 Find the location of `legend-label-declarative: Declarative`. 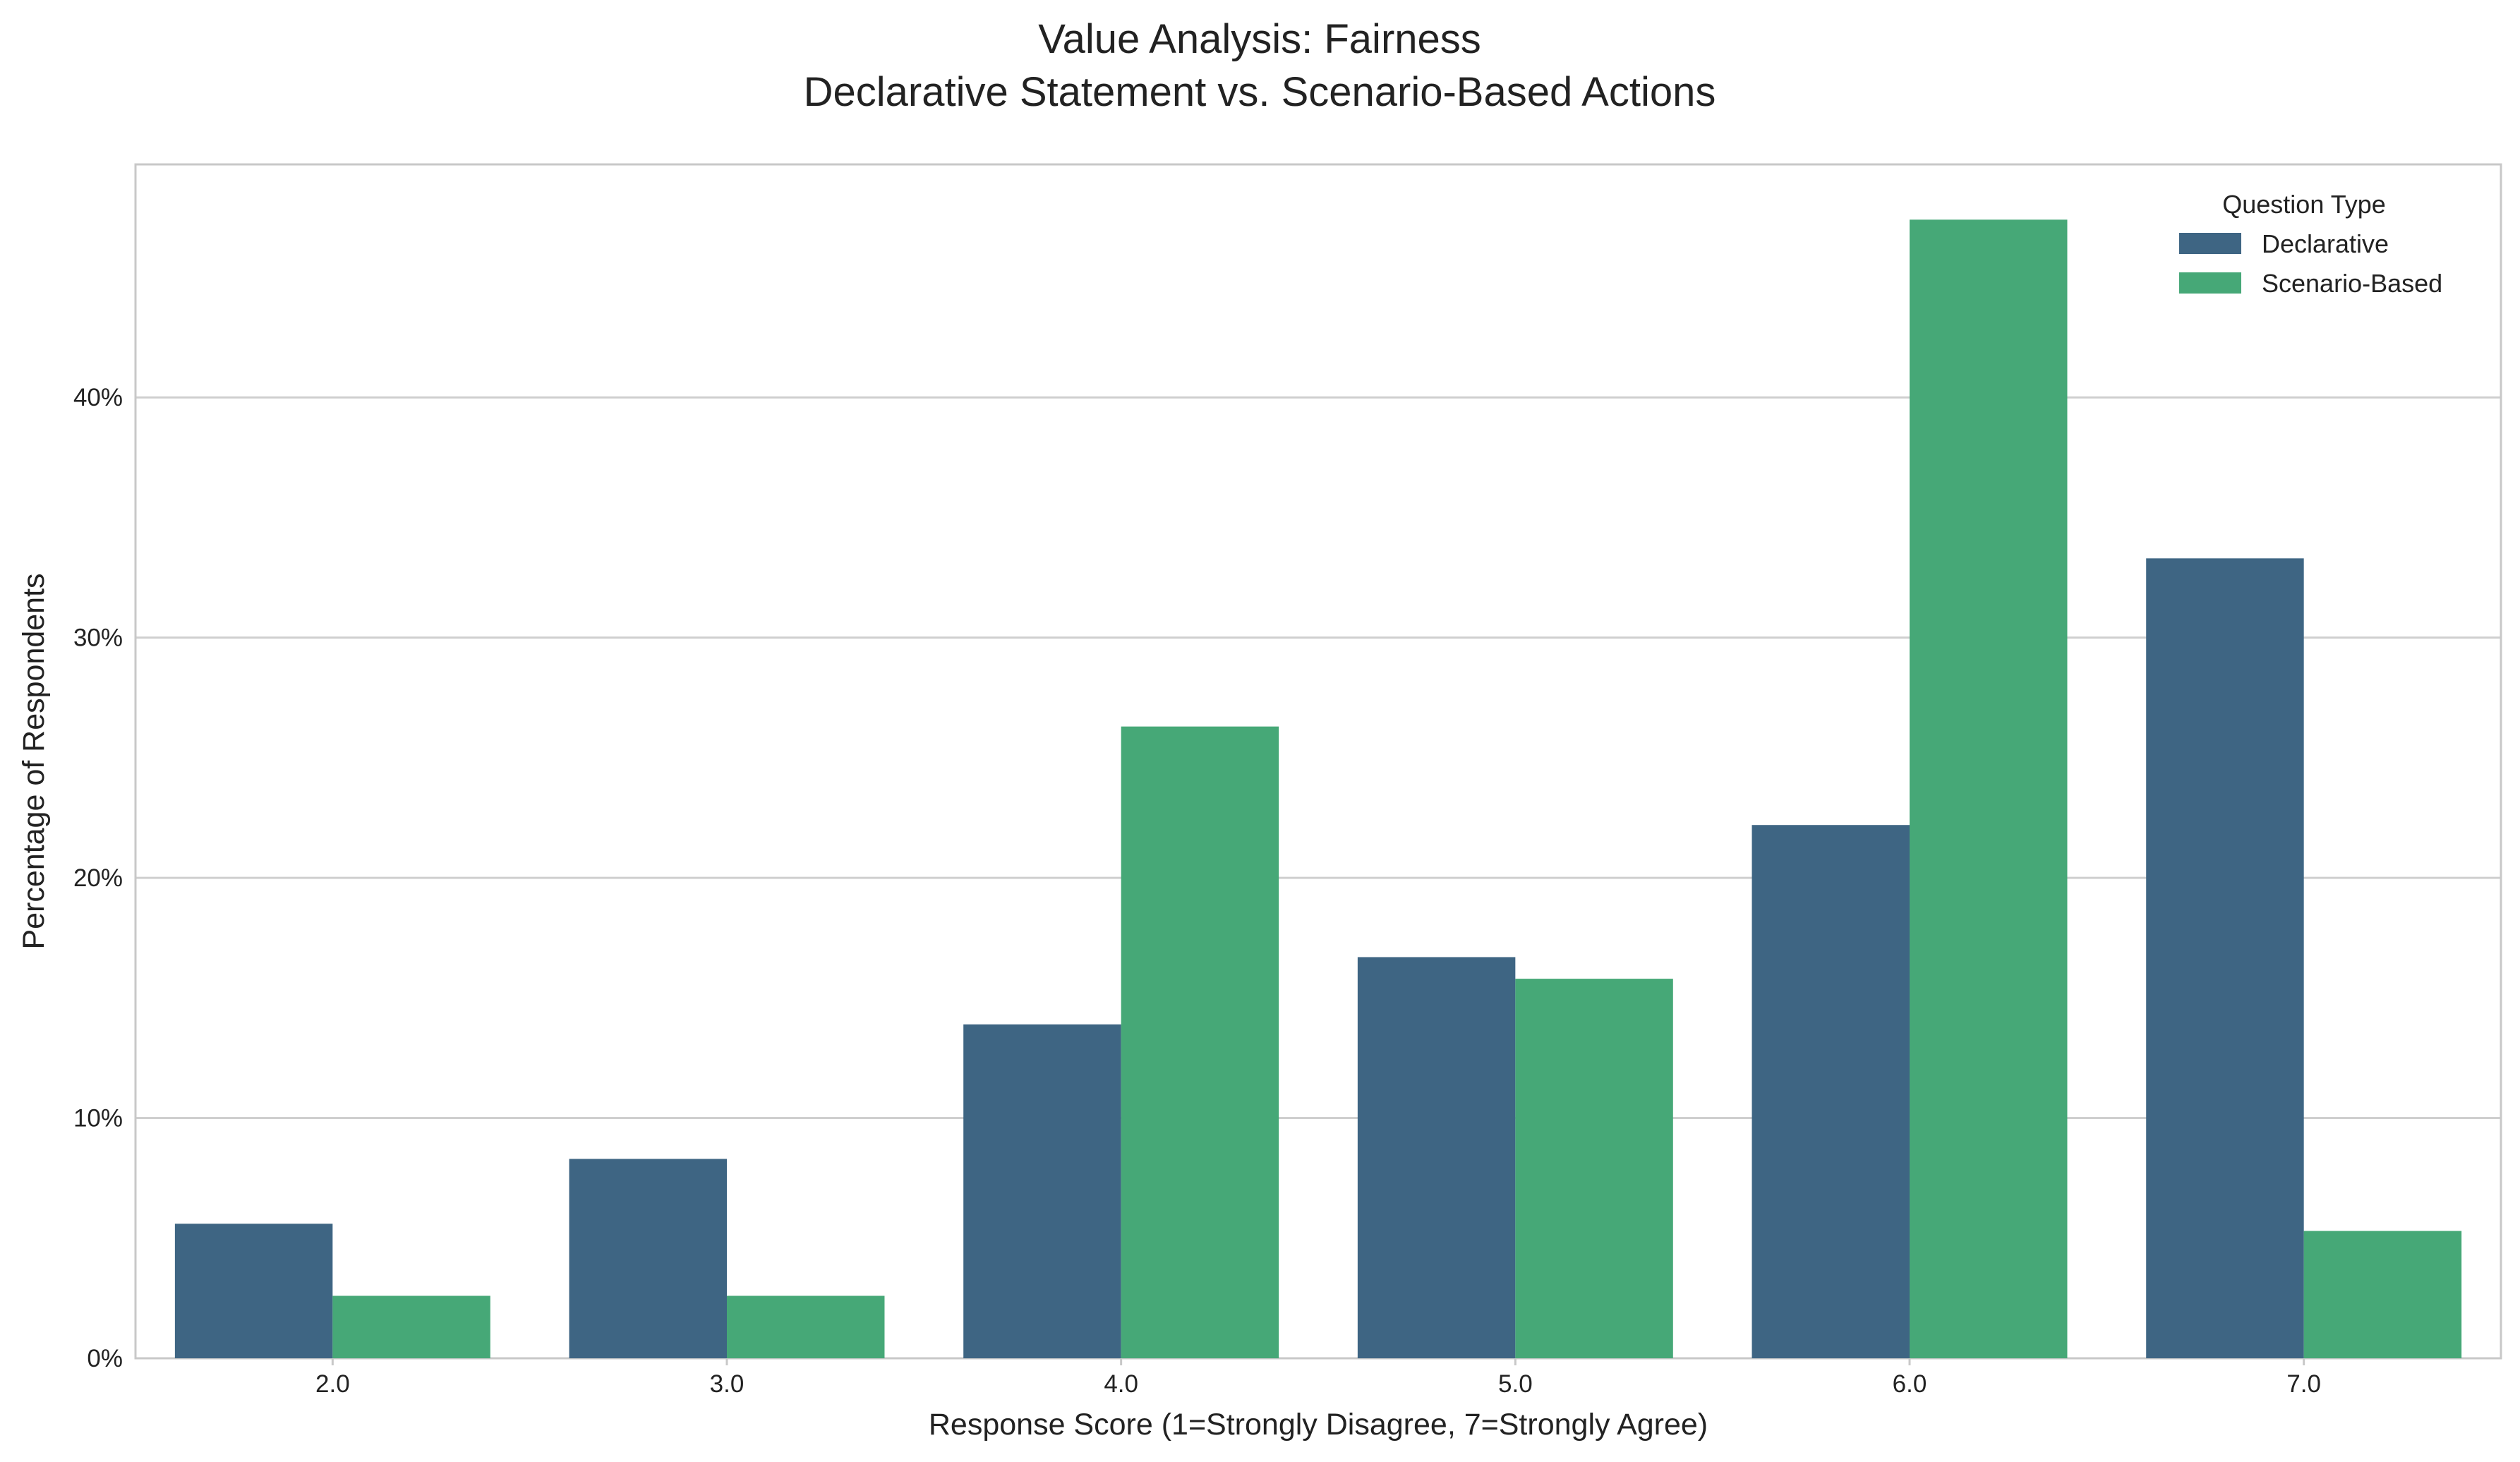

legend-label-declarative: Declarative is located at coordinates (2326, 243).